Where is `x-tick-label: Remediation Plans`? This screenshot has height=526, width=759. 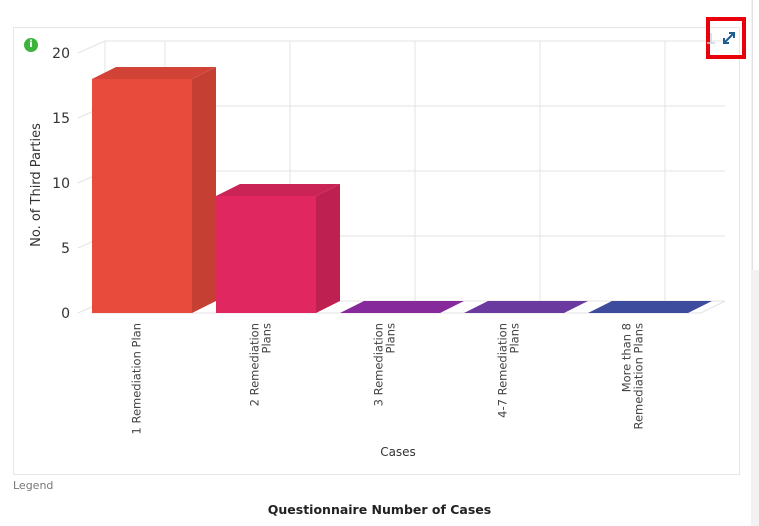
x-tick-label: Remediation Plans is located at coordinates (639, 376).